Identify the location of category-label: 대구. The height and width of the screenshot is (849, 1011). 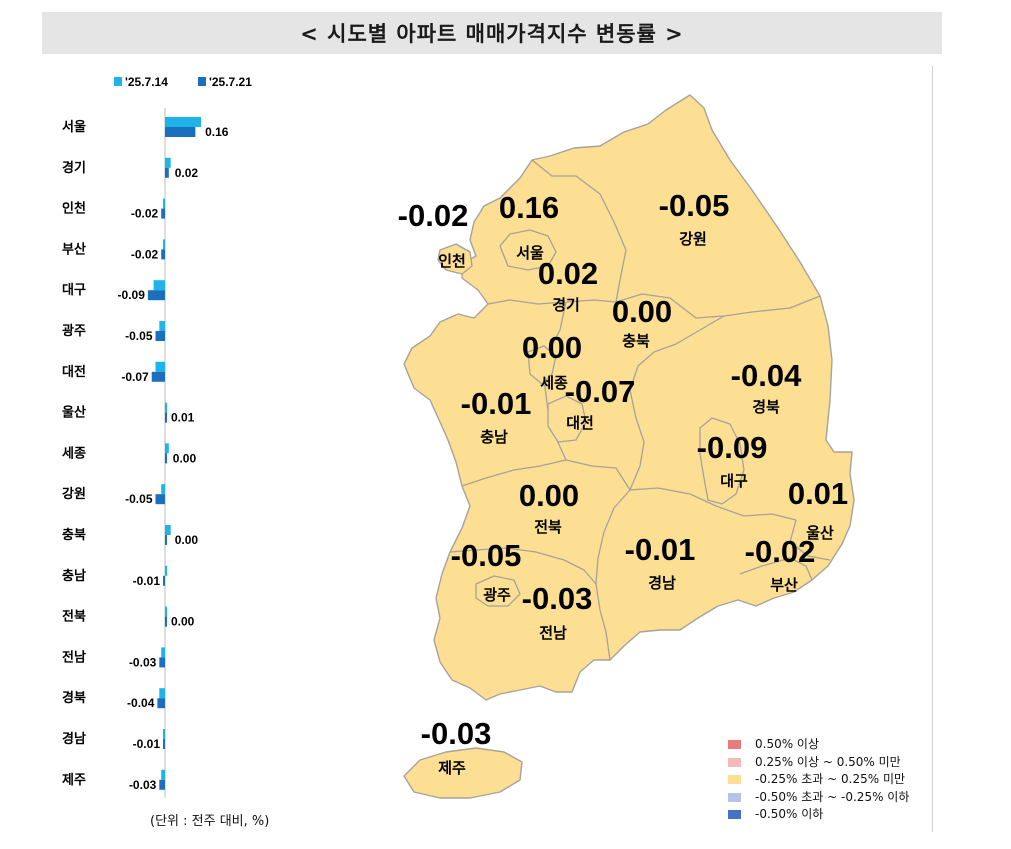
(74, 290).